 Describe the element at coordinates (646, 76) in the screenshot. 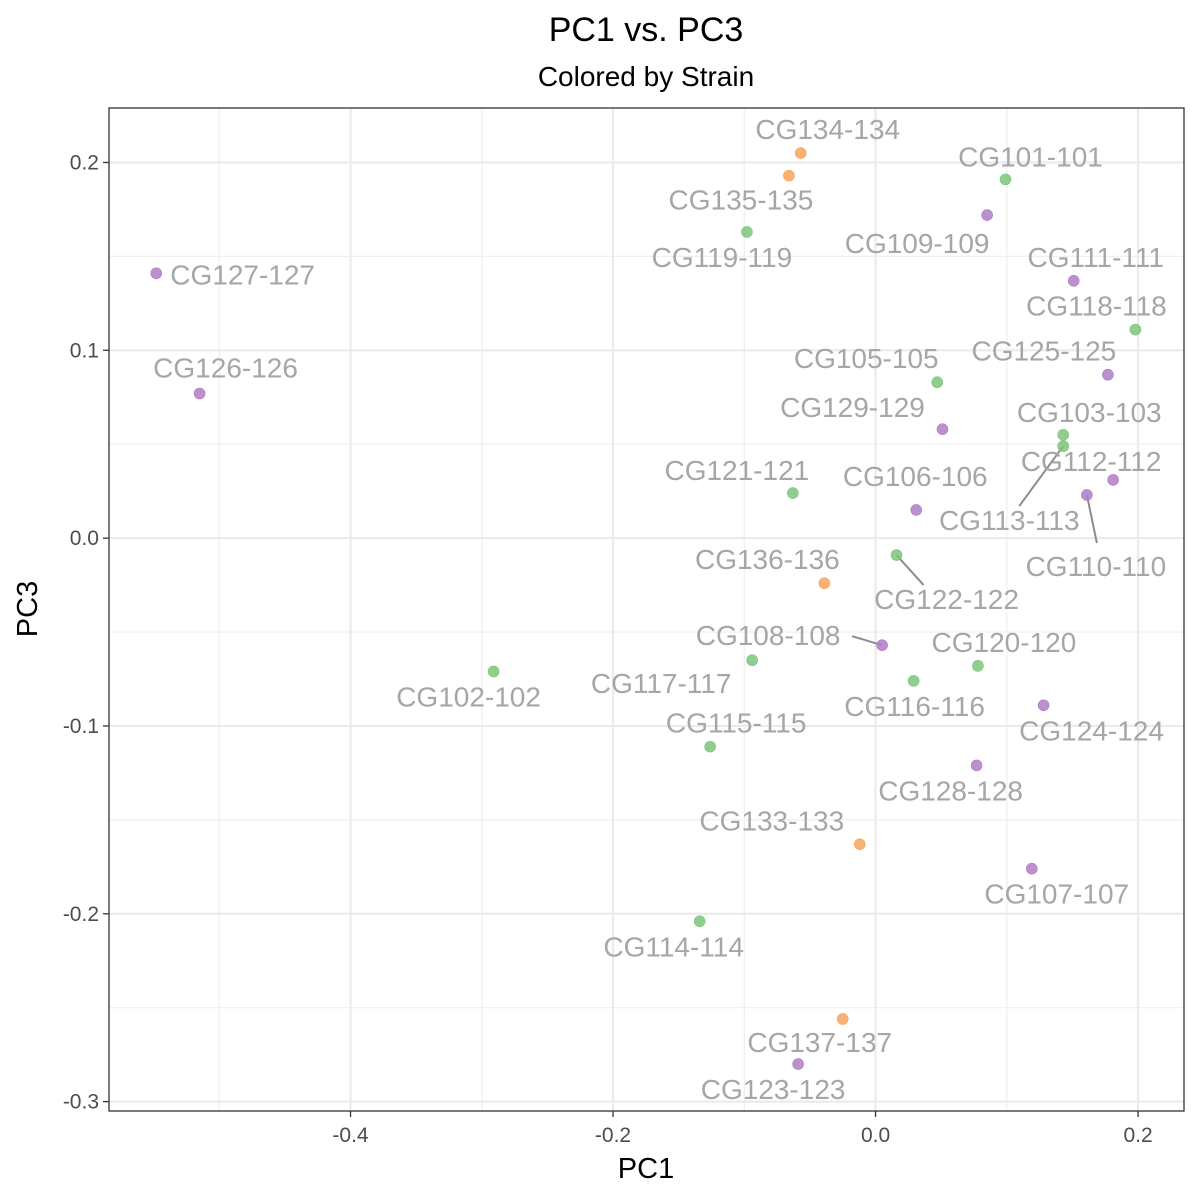

I see `chart-subtitle: Colored by Strain` at that location.